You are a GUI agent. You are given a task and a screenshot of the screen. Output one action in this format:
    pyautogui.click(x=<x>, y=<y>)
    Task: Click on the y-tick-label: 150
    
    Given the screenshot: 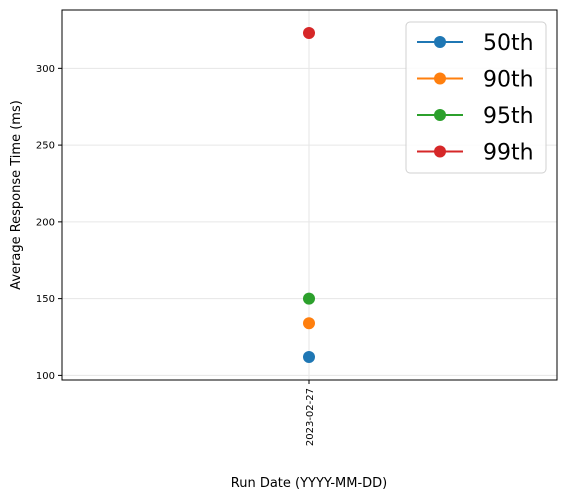 What is the action you would take?
    pyautogui.click(x=45, y=299)
    